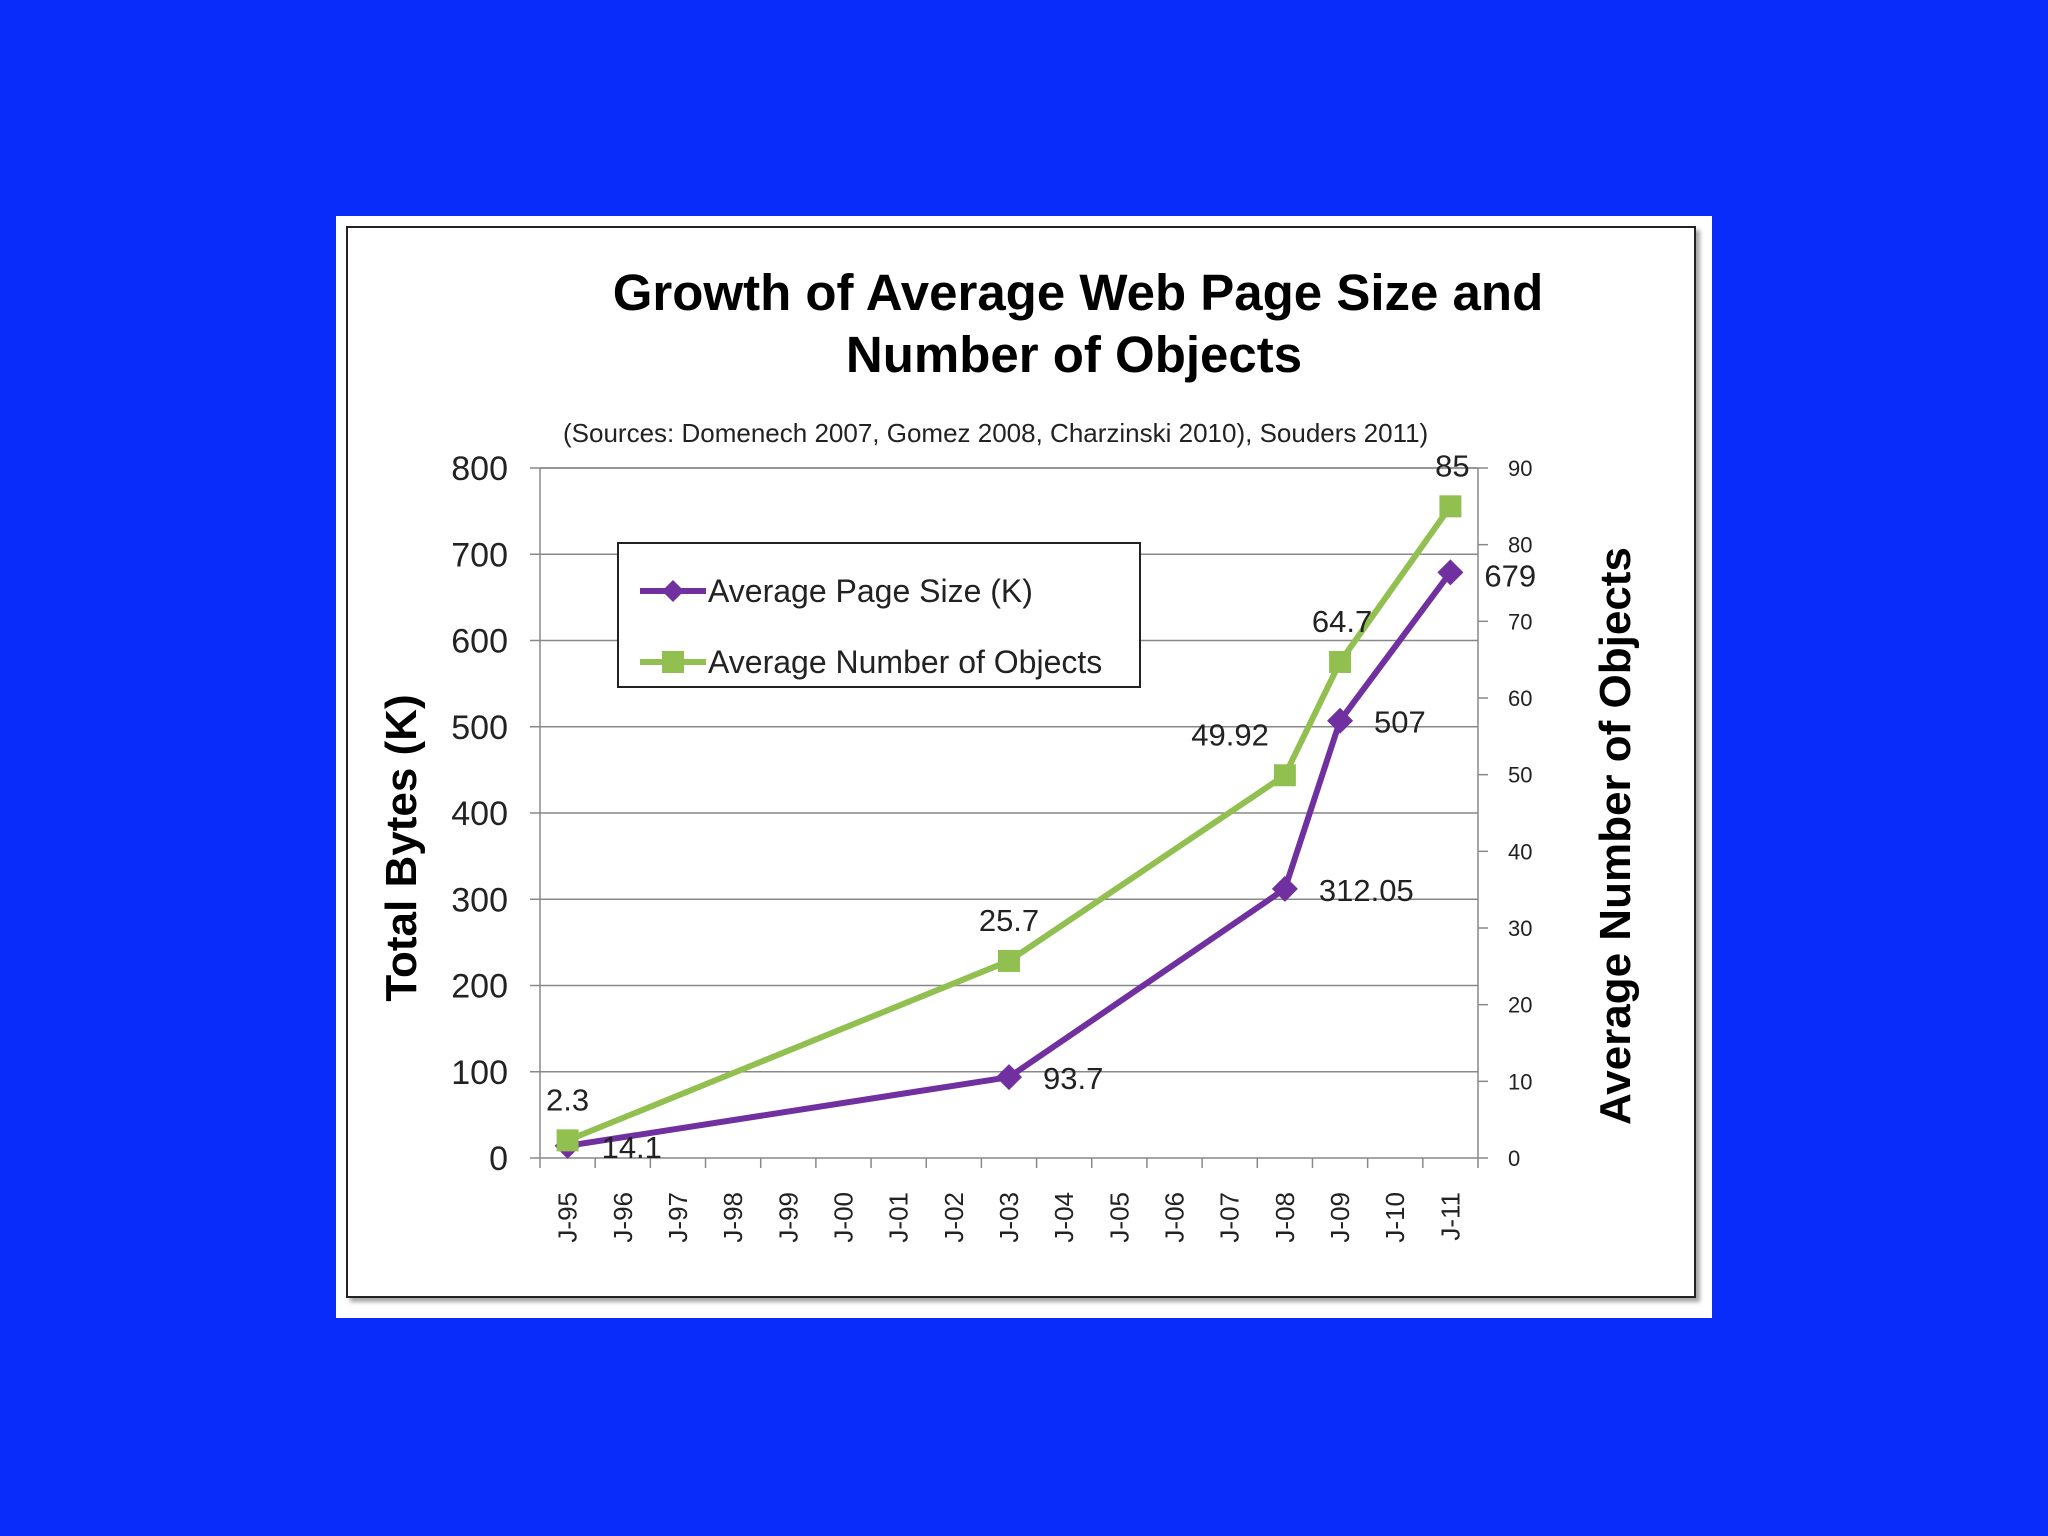 This screenshot has width=2048, height=1536. I want to click on y-tick-label: 800, so click(479, 469).